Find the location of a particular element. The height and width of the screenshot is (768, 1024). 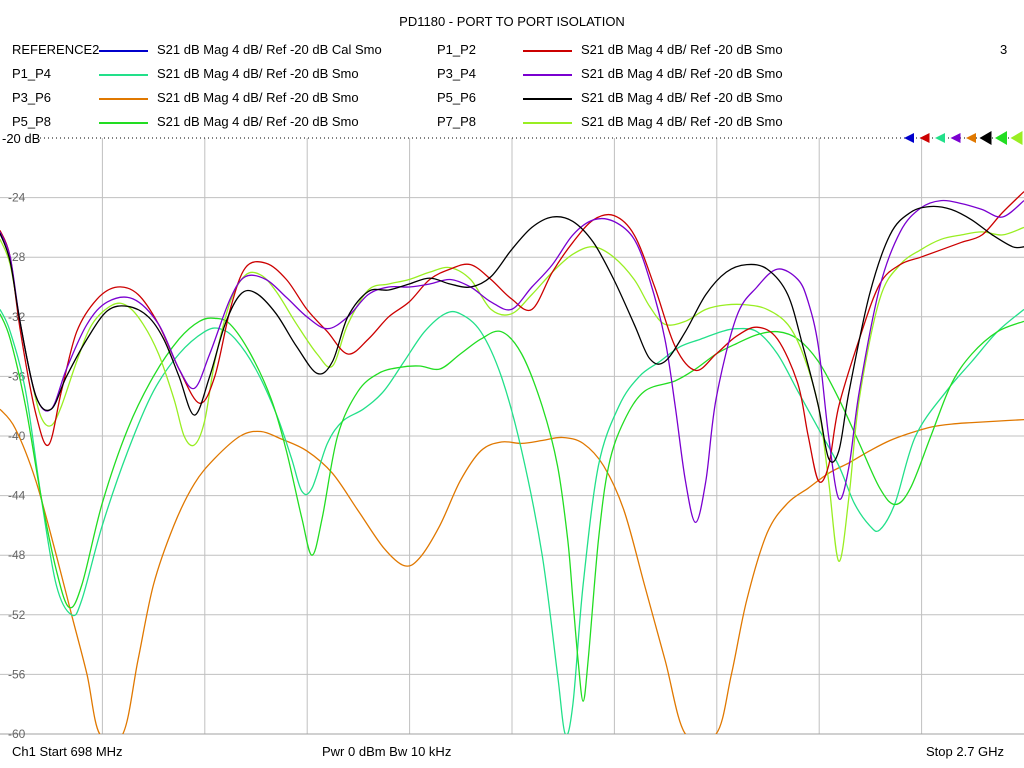

chart-title: PD1180 - PORT TO PORT ISOLATION is located at coordinates (512, 21).